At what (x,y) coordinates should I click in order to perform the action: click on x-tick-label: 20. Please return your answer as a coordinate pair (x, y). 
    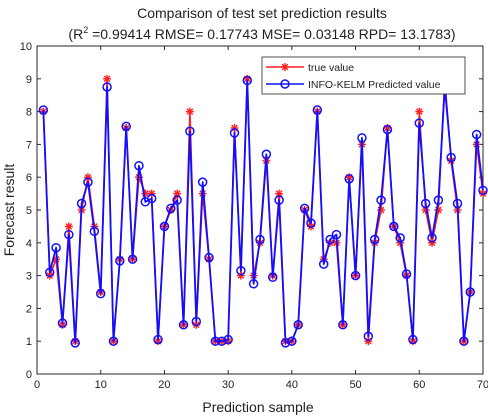
    Looking at the image, I should click on (164, 385).